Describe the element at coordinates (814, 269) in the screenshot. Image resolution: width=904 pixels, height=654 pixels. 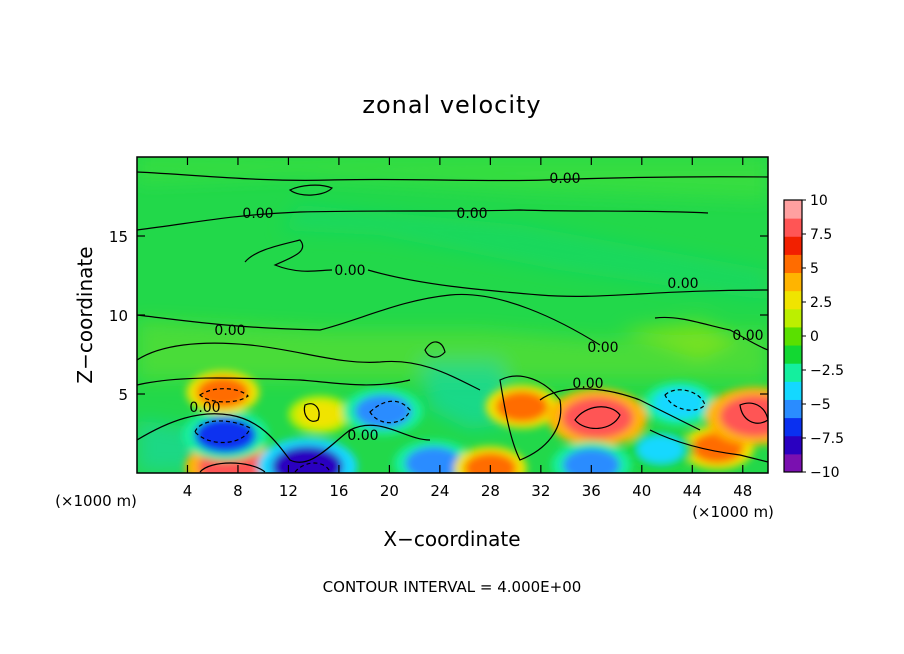
I see `colorbar-label-2: 5` at that location.